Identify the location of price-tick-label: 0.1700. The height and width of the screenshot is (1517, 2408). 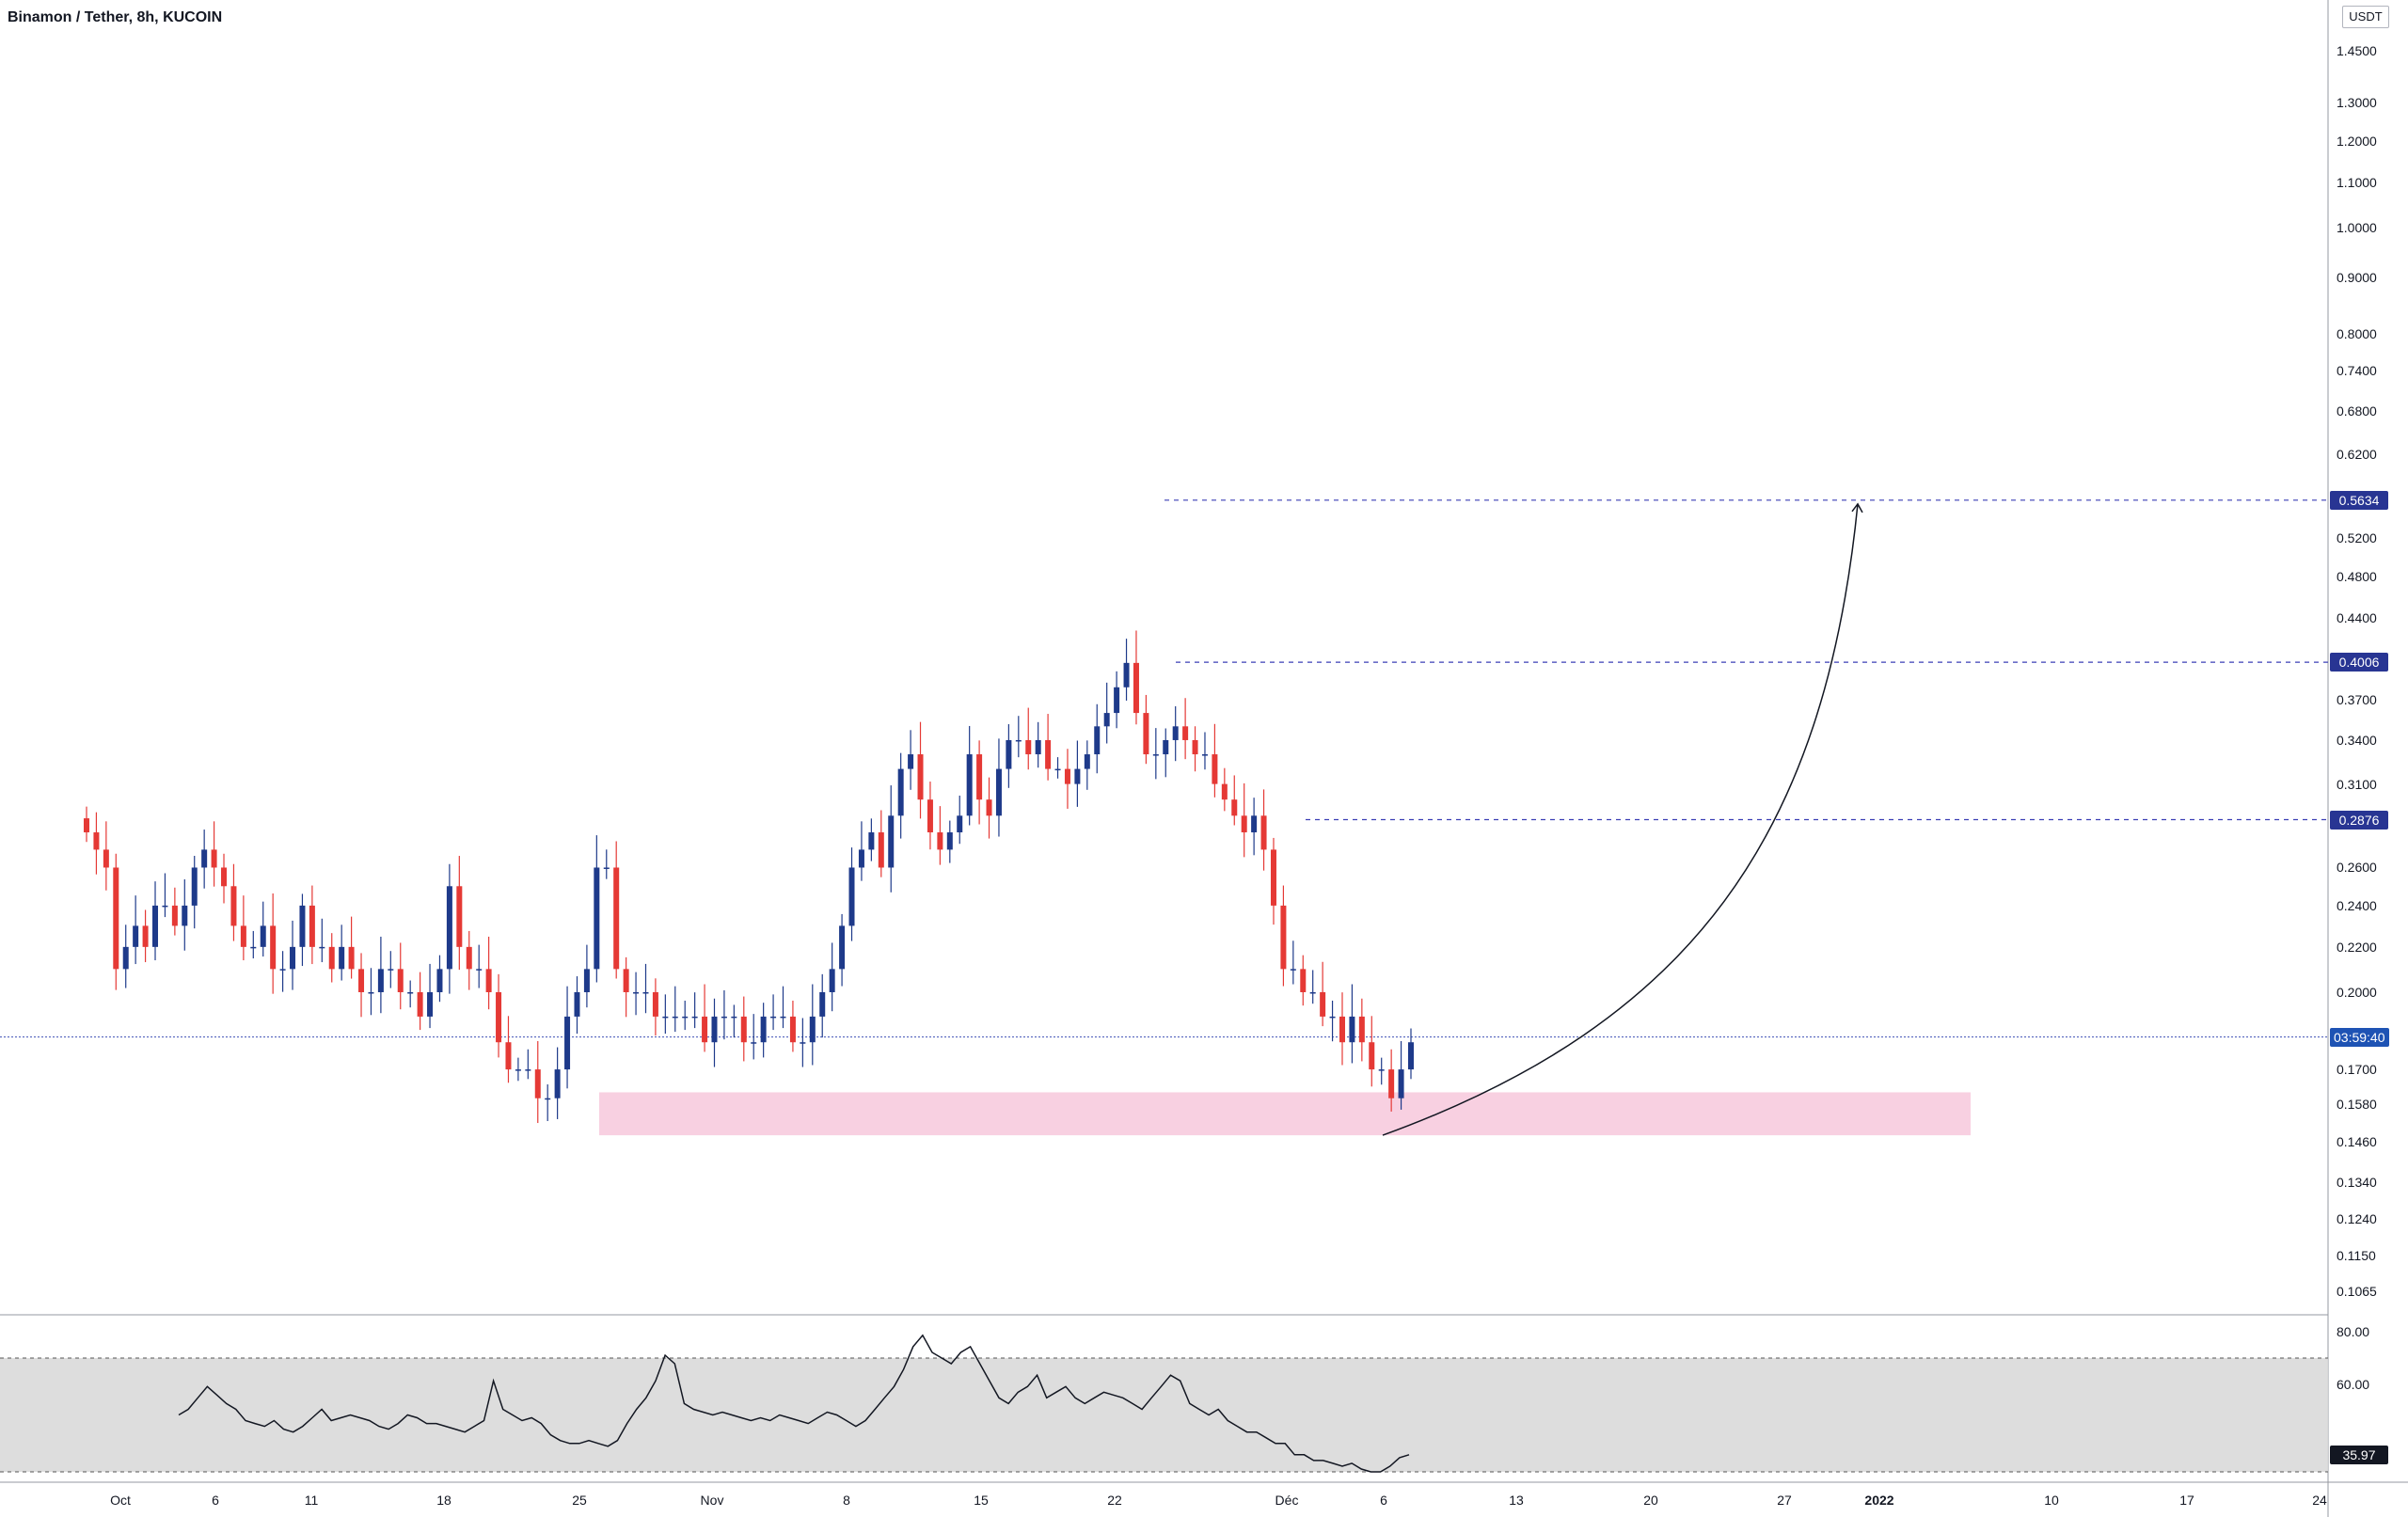
(2357, 1070).